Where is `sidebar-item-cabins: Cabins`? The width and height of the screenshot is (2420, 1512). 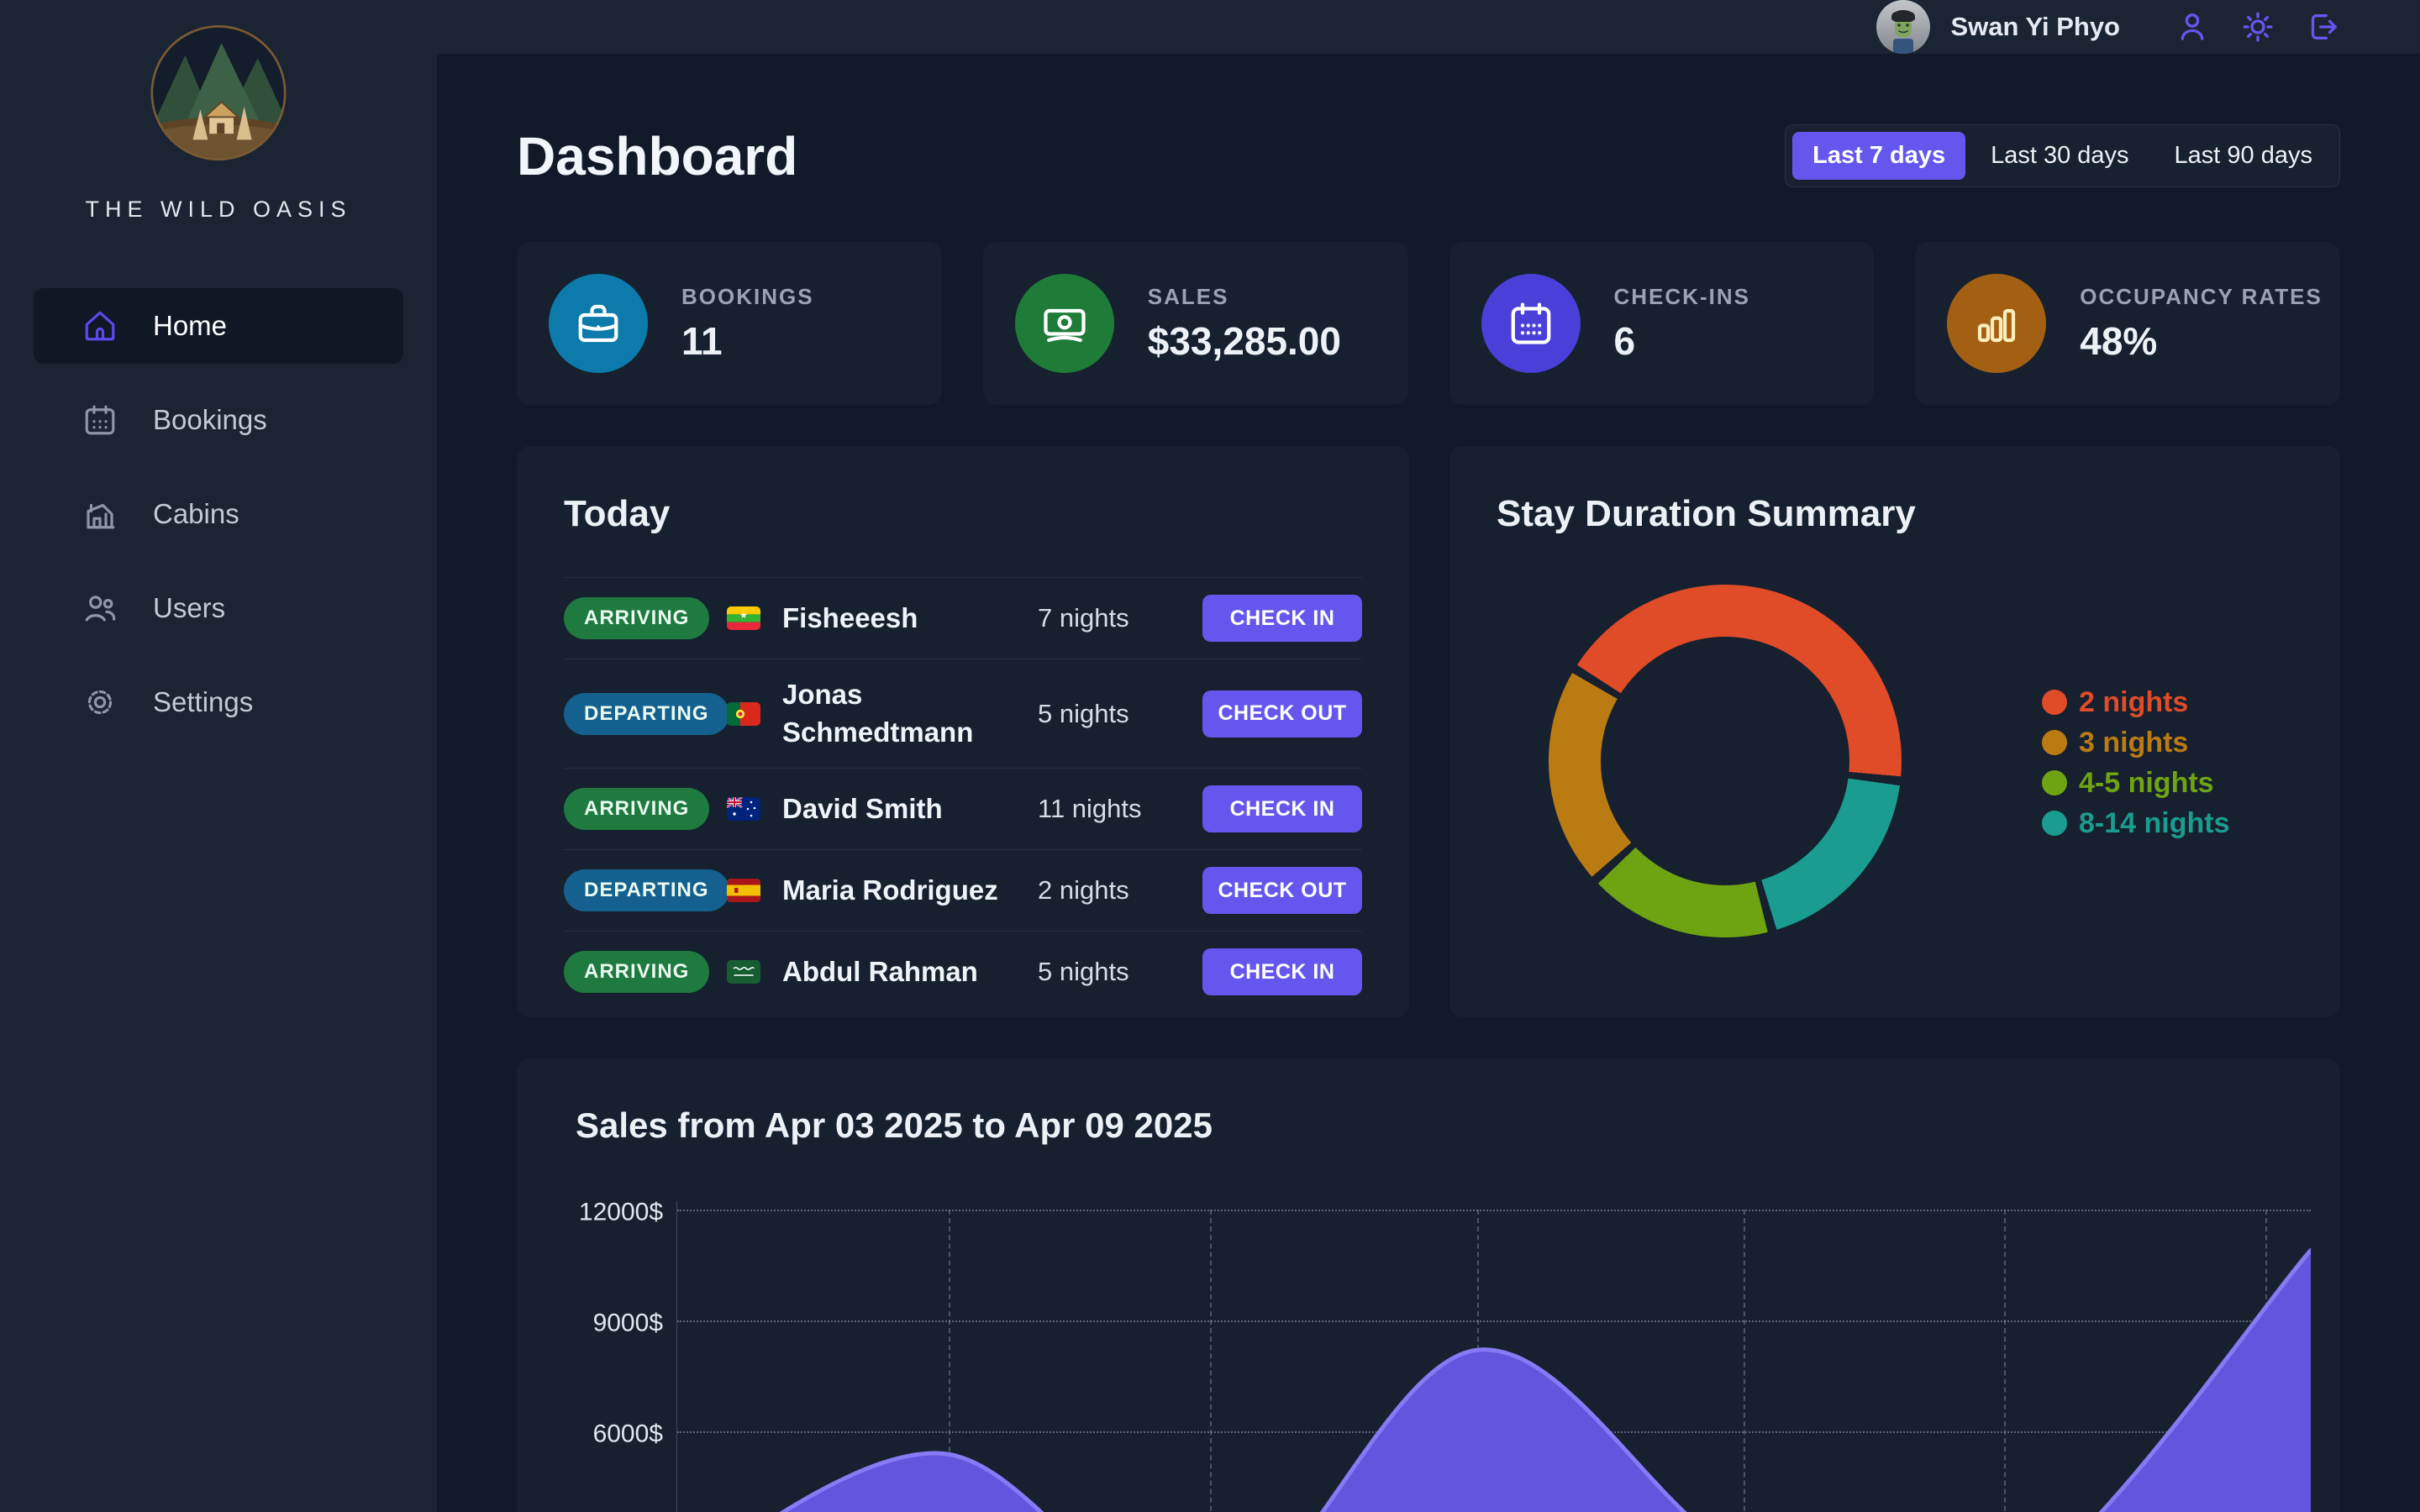
sidebar-item-cabins: Cabins is located at coordinates (218, 514).